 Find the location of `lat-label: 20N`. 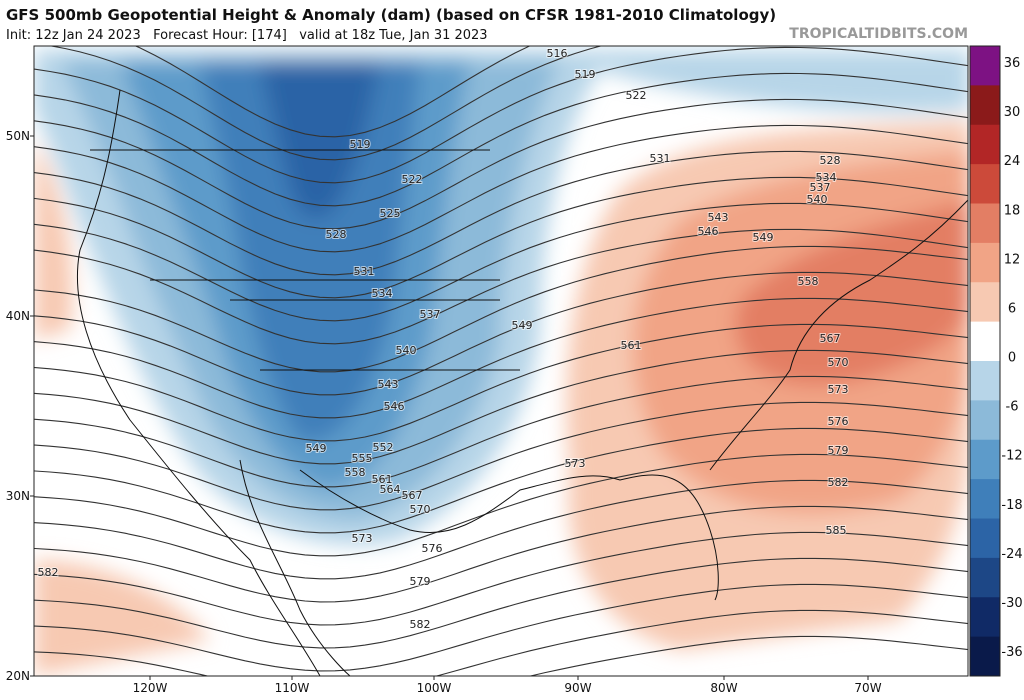

lat-label: 20N is located at coordinates (18, 676).